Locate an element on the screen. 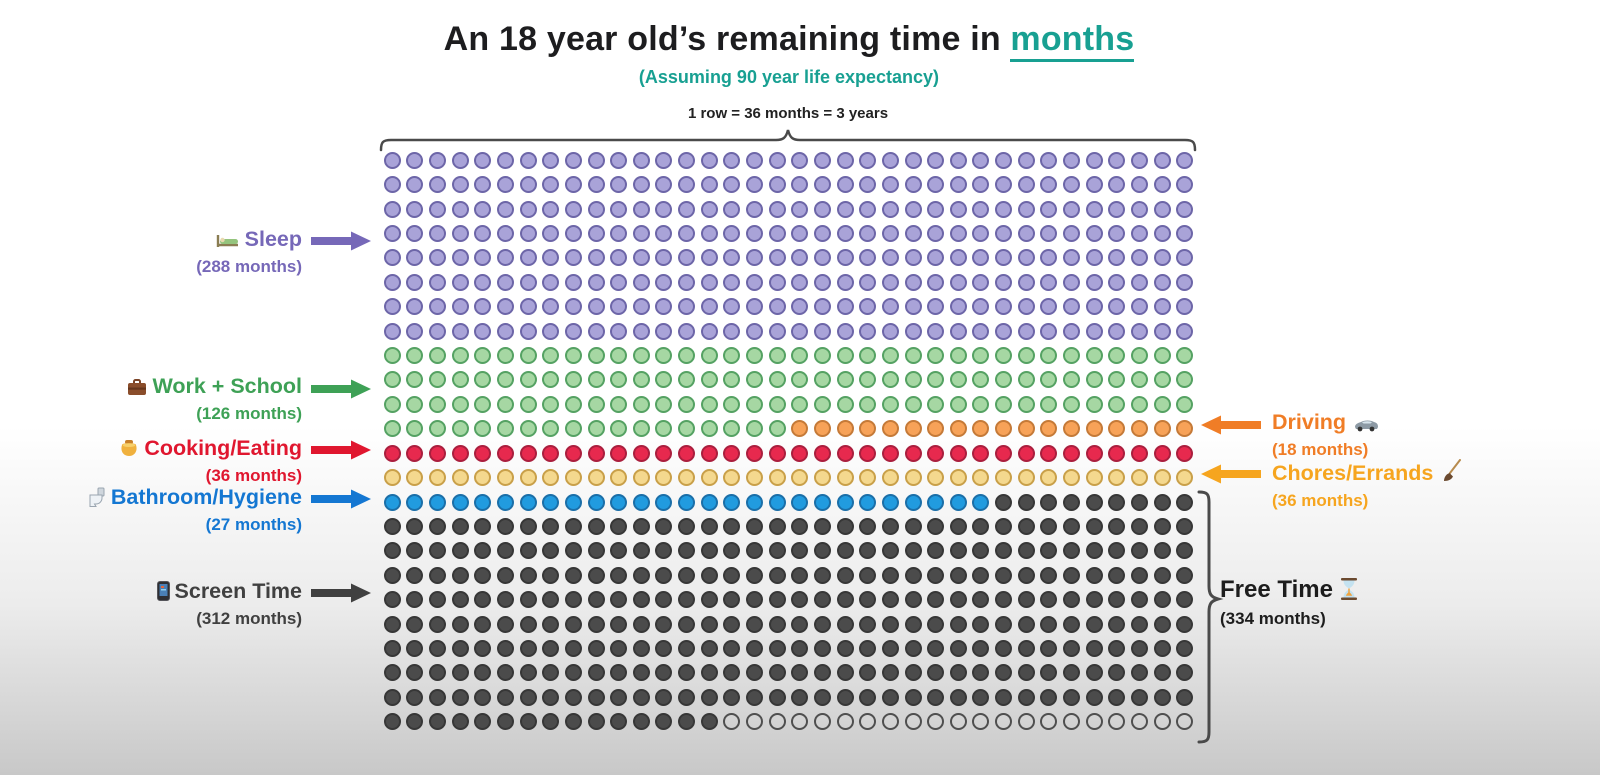  label-sleep-months: (288 months) is located at coordinates (249, 266).